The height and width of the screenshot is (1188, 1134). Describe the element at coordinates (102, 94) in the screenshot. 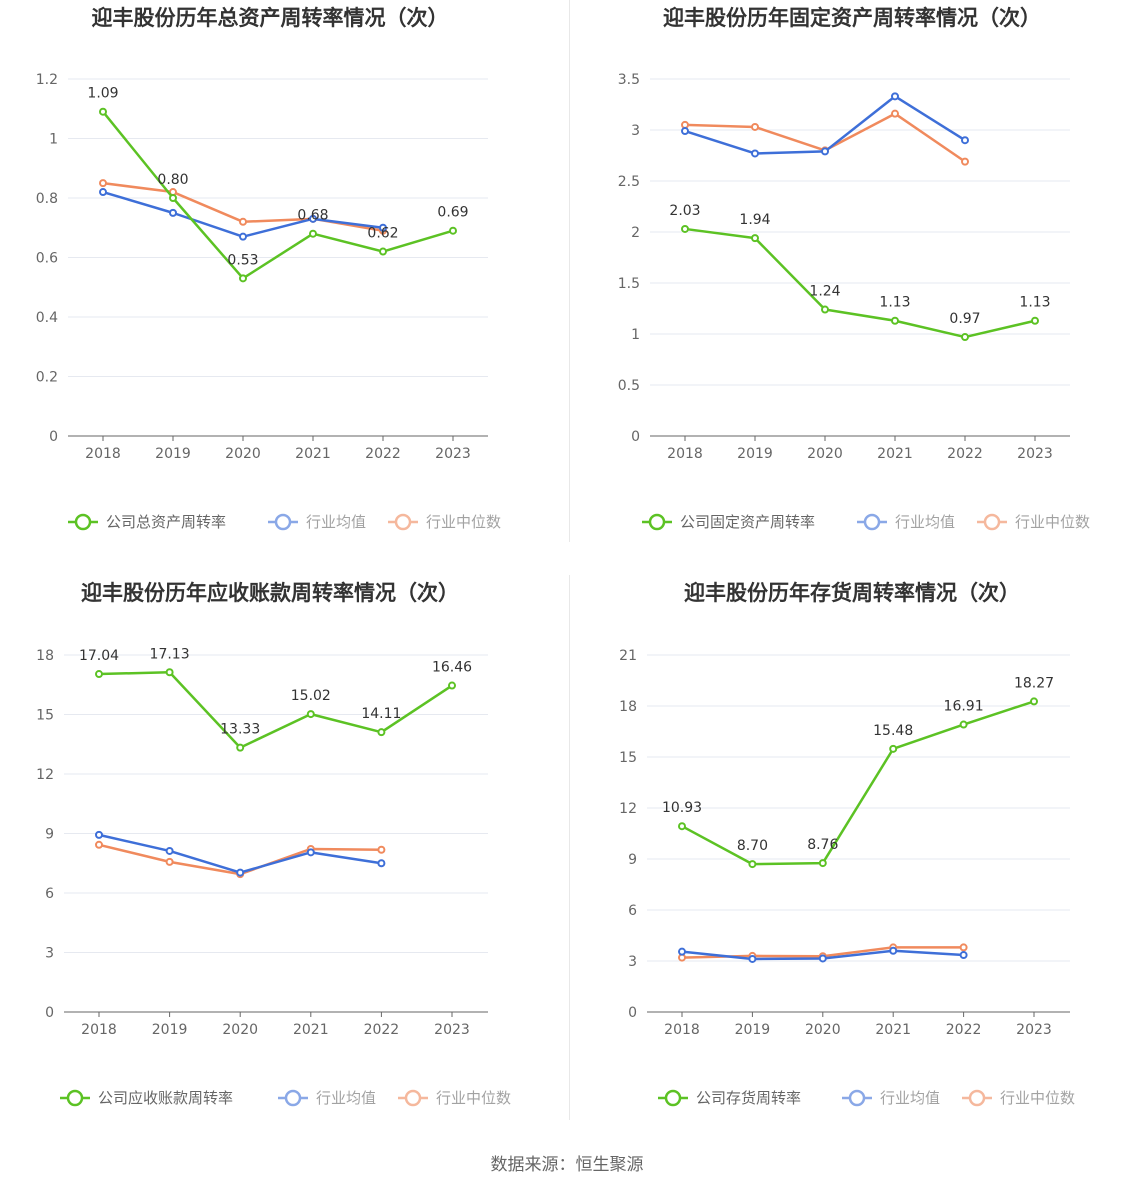

I see `data-label: 1.09` at that location.